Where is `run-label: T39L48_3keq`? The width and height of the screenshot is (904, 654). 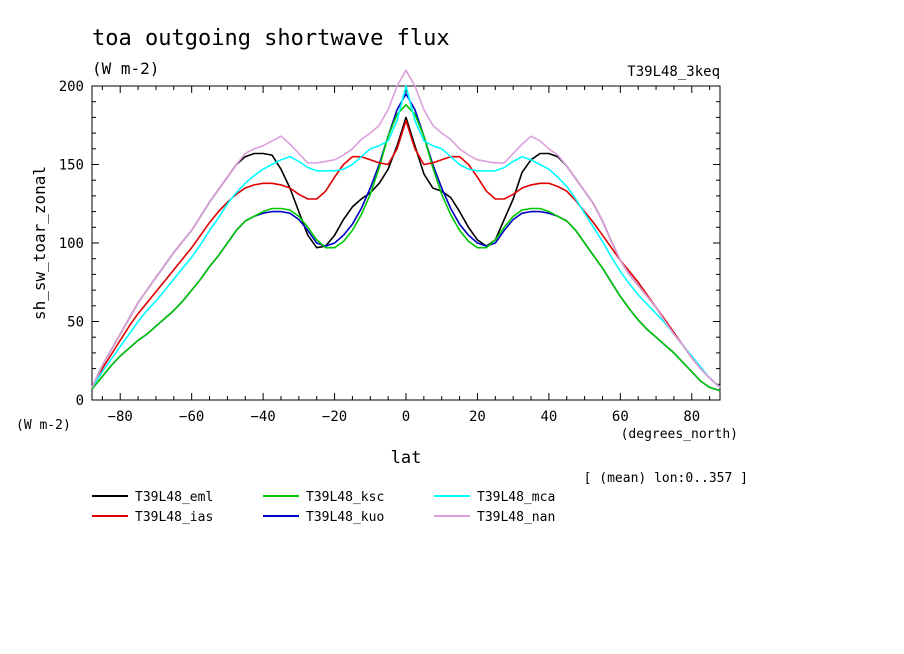 run-label: T39L48_3keq is located at coordinates (673, 72).